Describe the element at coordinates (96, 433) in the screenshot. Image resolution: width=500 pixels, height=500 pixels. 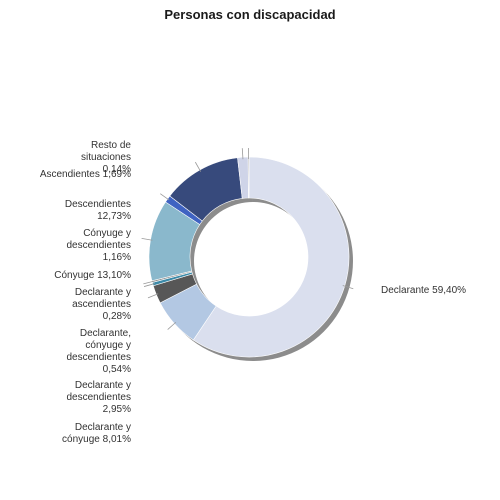
I see `slice-label-2: Declarante y cónyuge 8,01%` at that location.